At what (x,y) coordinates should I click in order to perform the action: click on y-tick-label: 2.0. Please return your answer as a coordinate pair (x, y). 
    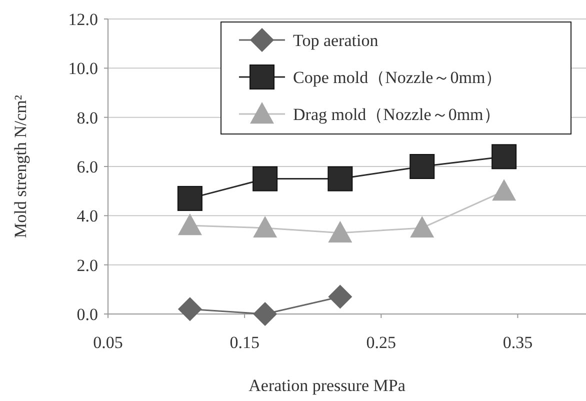
    Looking at the image, I should click on (87, 265).